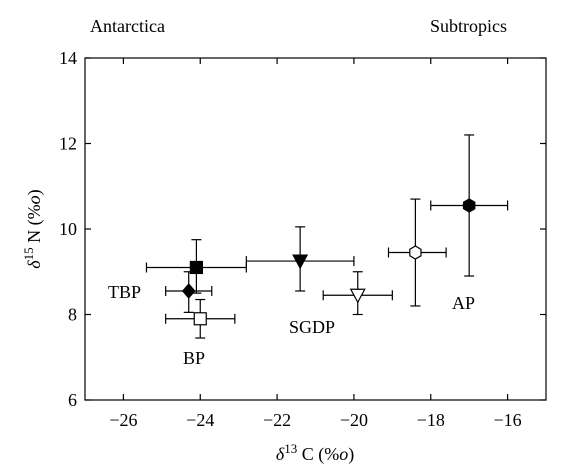 The width and height of the screenshot is (568, 468). I want to click on x-axis-label-sup: 13, so click(290, 448).